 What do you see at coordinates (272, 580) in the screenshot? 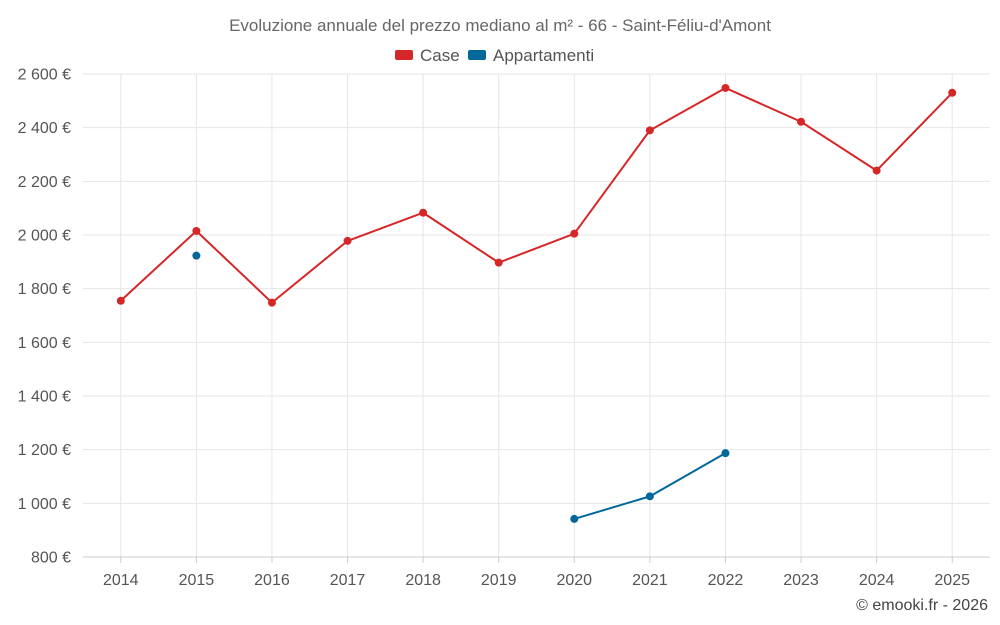
I see `x-tick-label: 2016` at bounding box center [272, 580].